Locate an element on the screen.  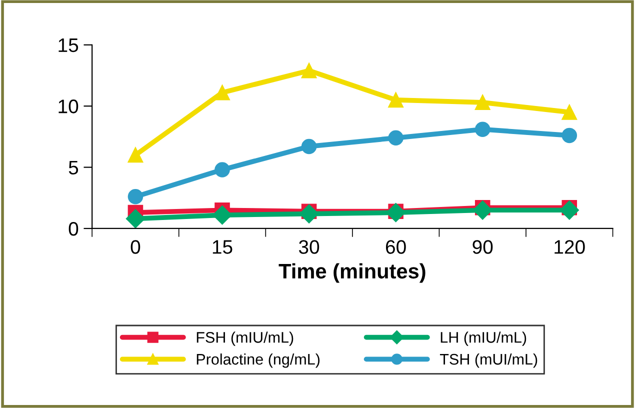
legend-label: TSH (mUI/mL) is located at coordinates (489, 360).